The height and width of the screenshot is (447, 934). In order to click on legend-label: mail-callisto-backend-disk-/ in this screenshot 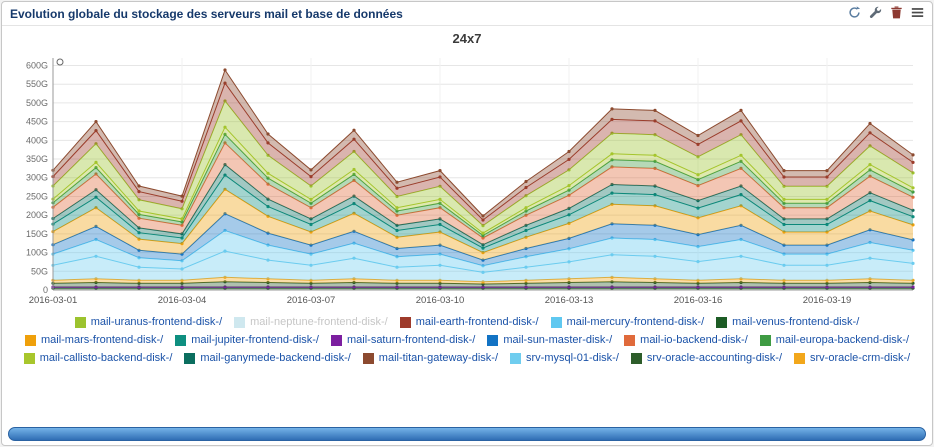, I will do `click(106, 358)`.